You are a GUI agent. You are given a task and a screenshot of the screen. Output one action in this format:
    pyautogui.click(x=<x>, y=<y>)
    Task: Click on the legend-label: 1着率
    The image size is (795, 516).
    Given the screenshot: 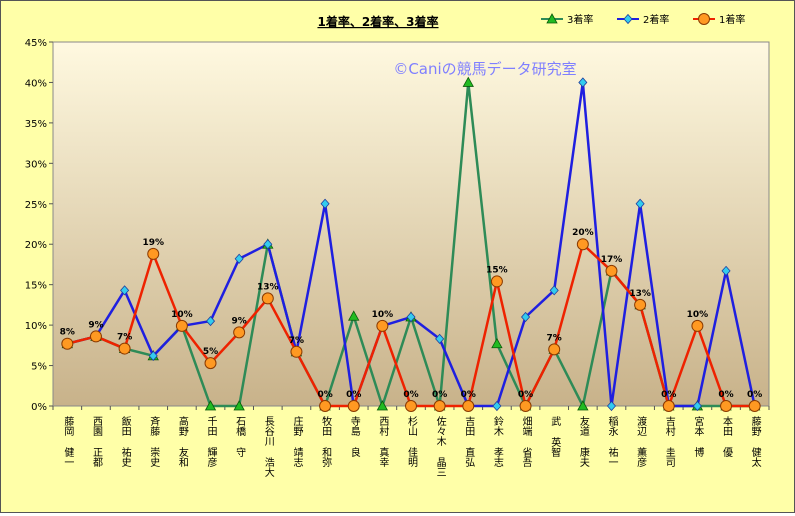 What is the action you would take?
    pyautogui.click(x=732, y=19)
    